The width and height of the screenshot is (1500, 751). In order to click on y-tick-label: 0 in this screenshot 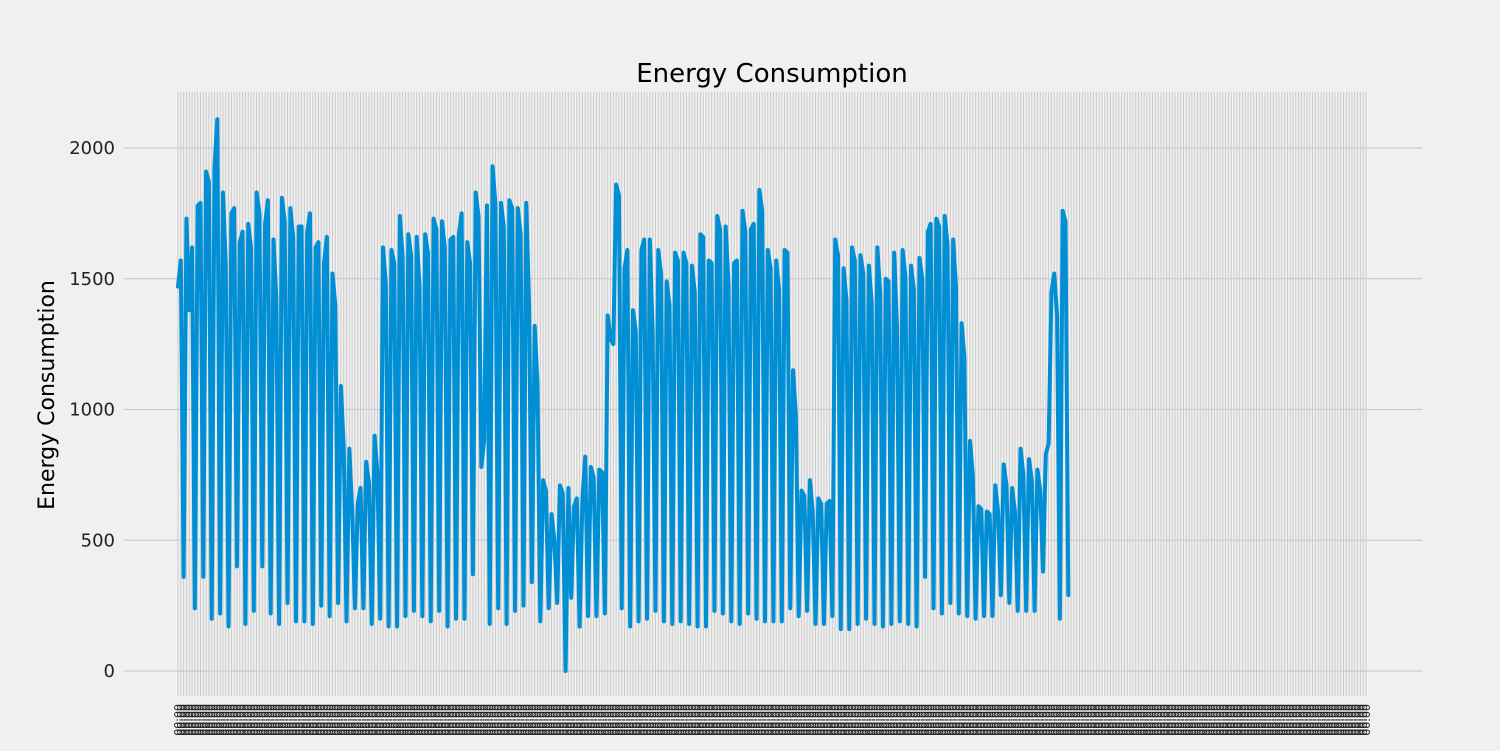, I will do `click(109, 671)`.